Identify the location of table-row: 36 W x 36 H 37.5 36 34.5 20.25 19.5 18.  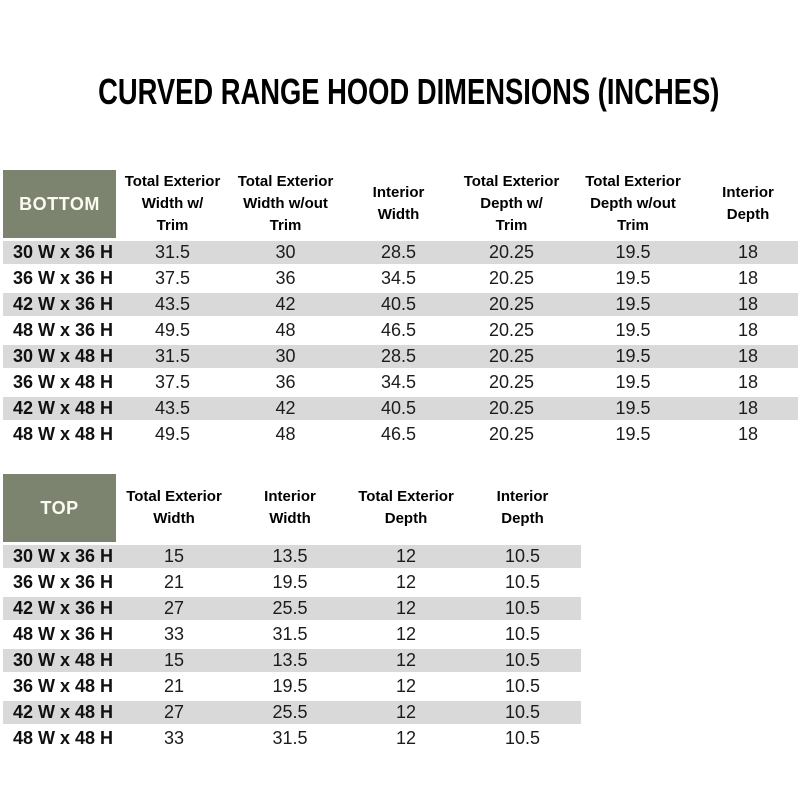
(400, 280).